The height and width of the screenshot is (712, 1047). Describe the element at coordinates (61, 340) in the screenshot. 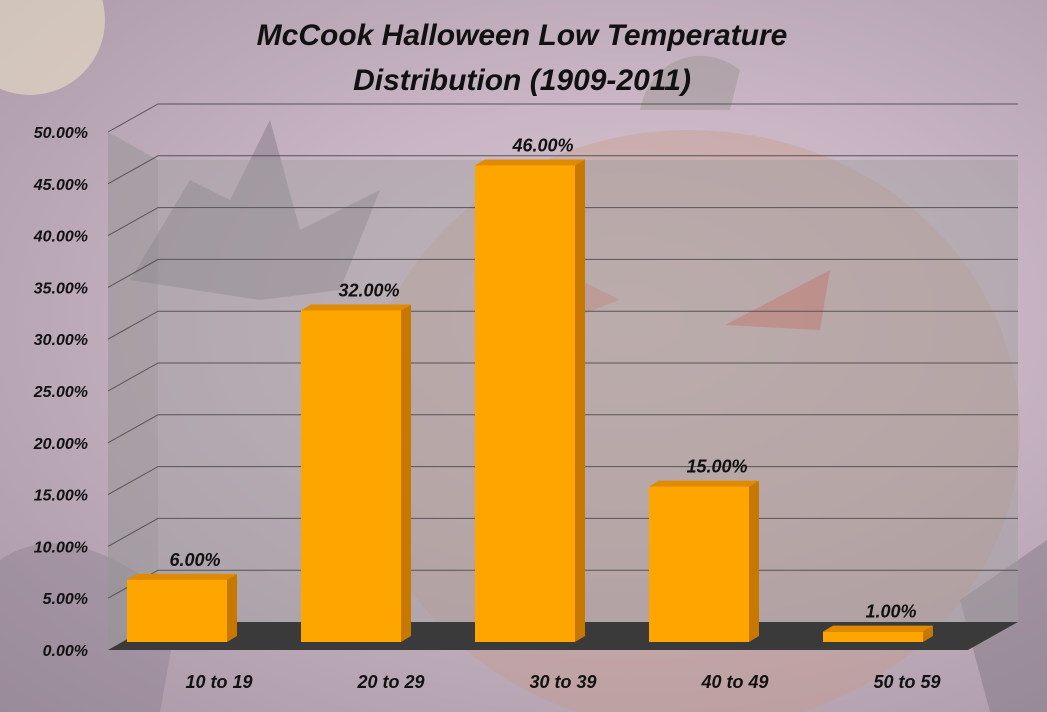

I see `y-tick-label: 30.00%` at that location.